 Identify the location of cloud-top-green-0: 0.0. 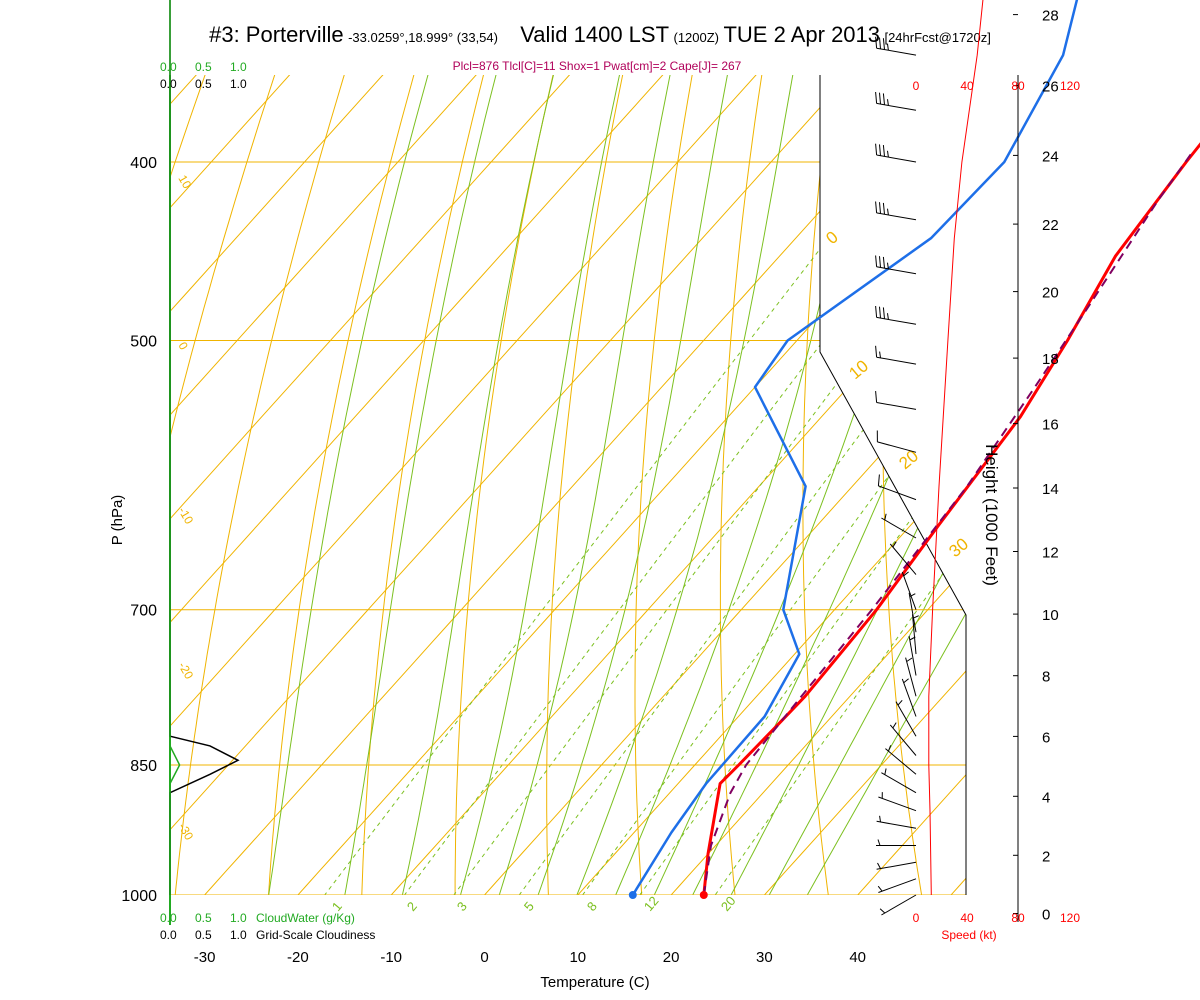
(168, 67).